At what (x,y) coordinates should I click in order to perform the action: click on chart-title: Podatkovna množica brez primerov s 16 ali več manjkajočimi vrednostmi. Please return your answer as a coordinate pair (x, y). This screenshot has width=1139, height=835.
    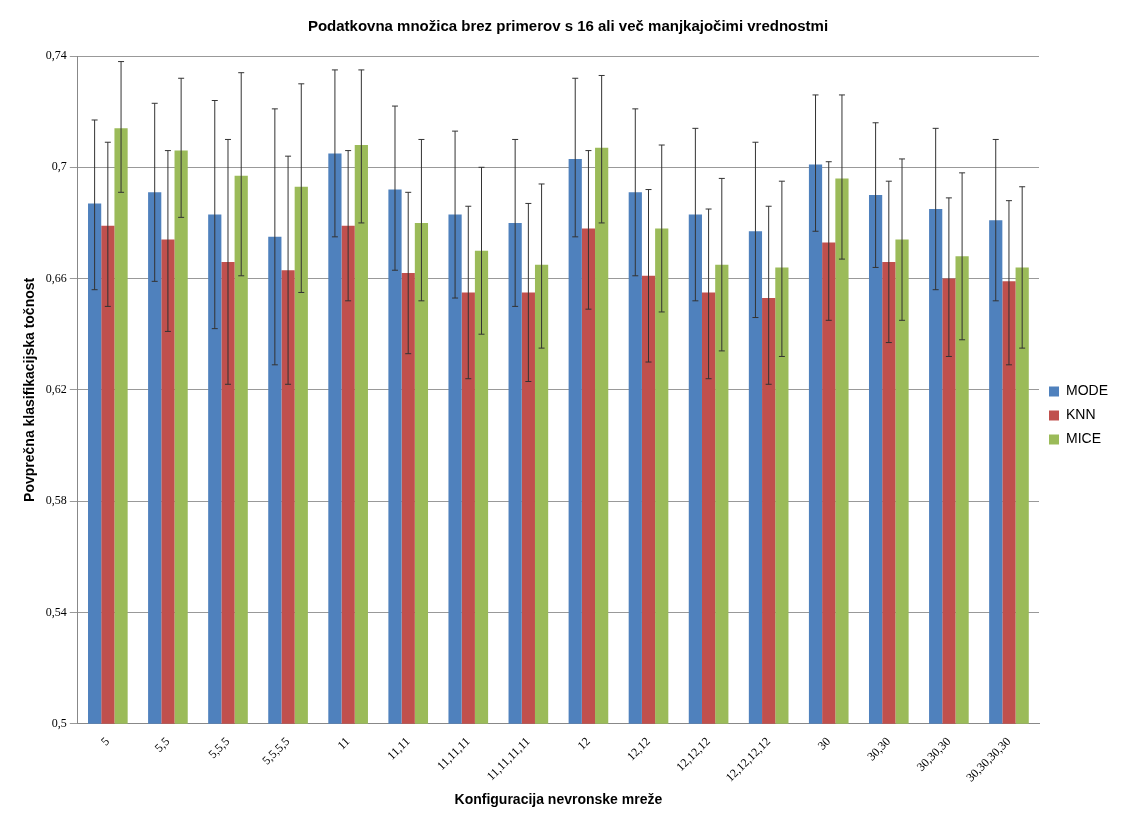
    Looking at the image, I should click on (568, 26).